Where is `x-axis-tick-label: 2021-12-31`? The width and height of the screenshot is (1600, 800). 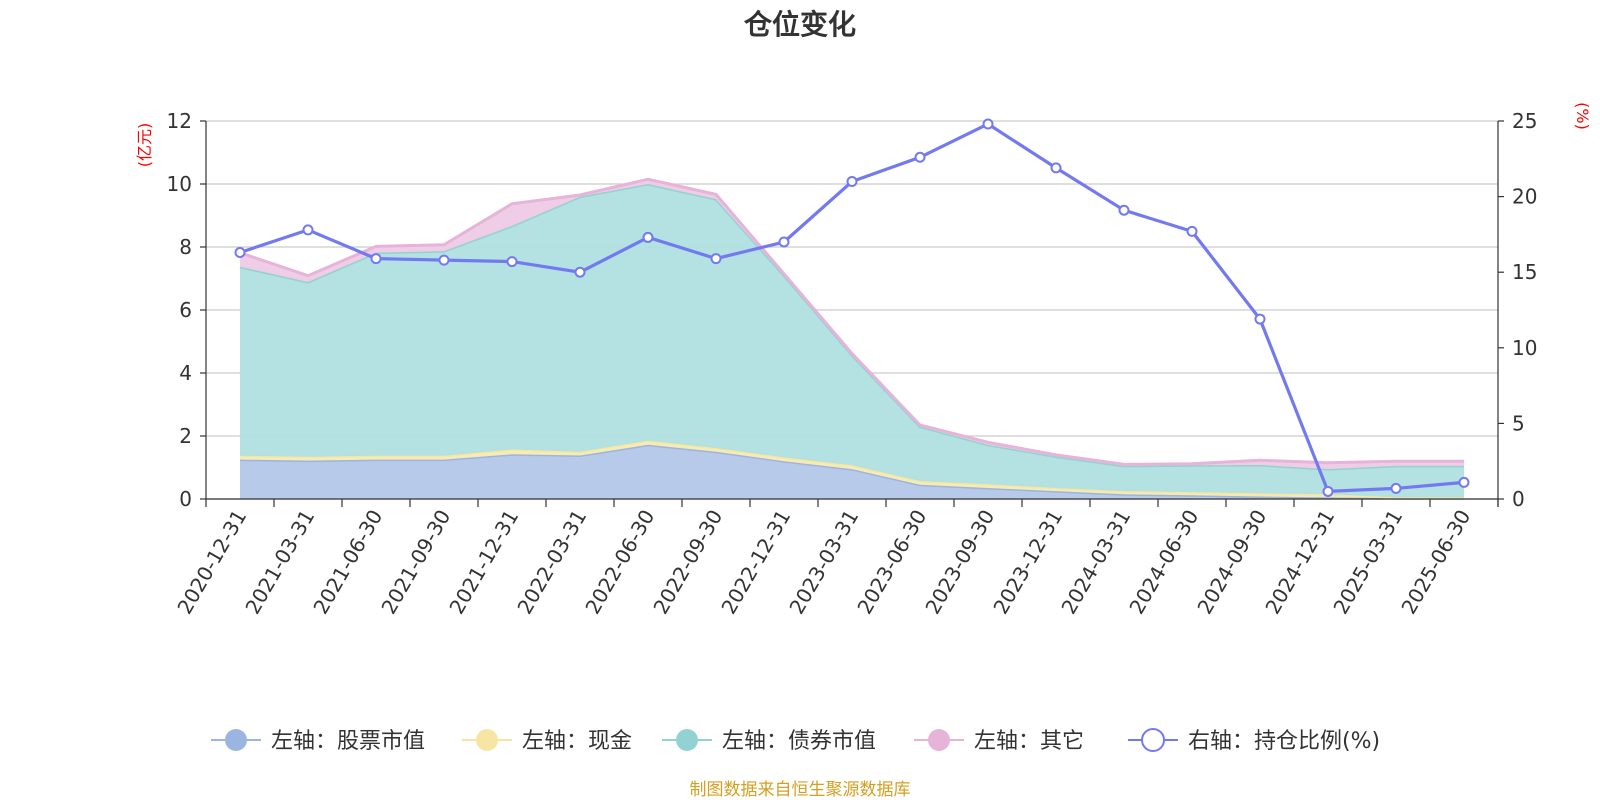
x-axis-tick-label: 2021-12-31 is located at coordinates (483, 562).